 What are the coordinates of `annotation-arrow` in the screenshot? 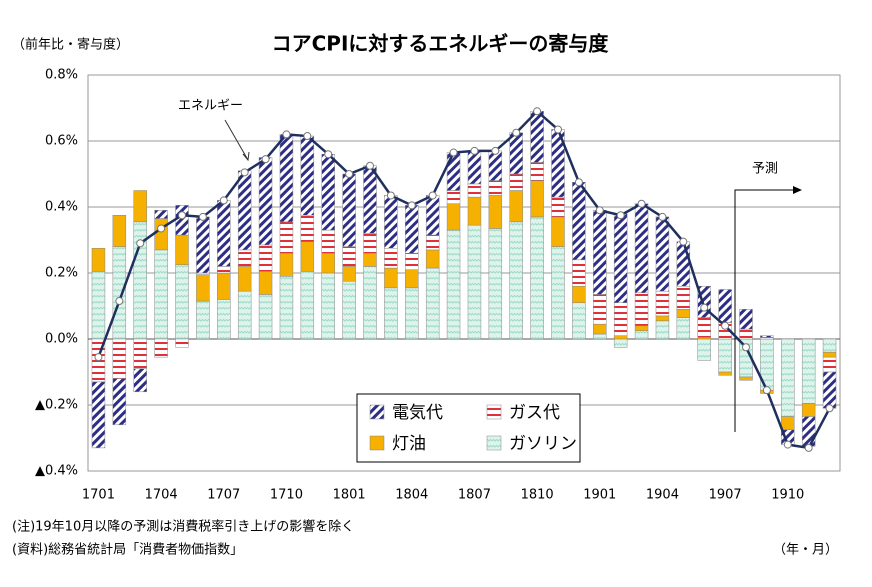 It's located at (236, 140).